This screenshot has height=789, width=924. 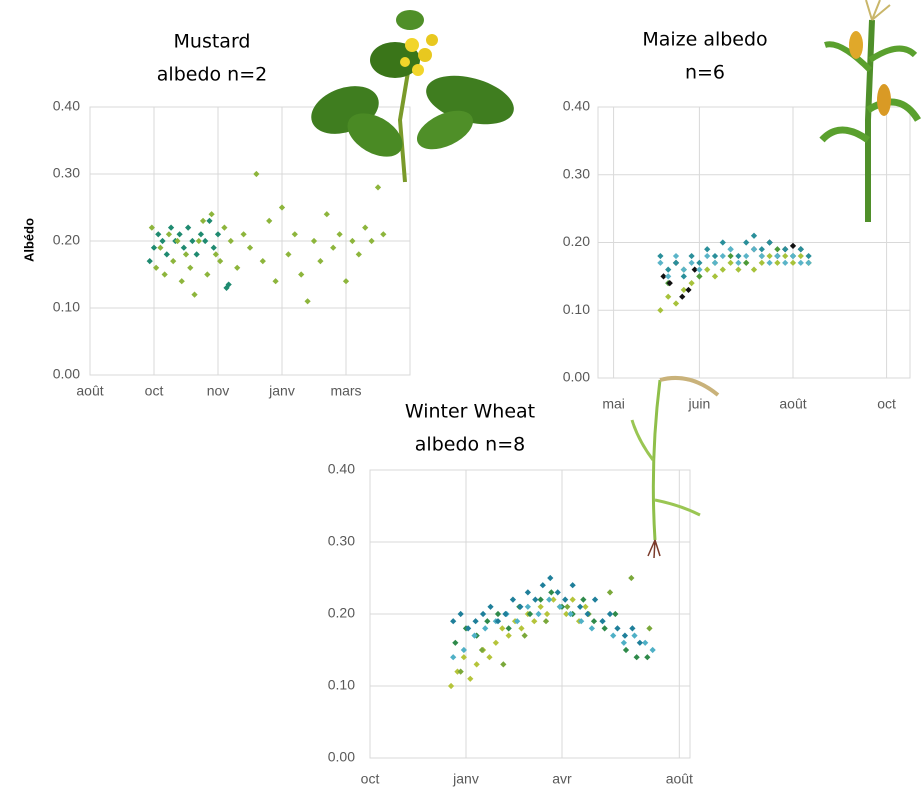 I want to click on chart-title: Winter Wheat, so click(x=470, y=412).